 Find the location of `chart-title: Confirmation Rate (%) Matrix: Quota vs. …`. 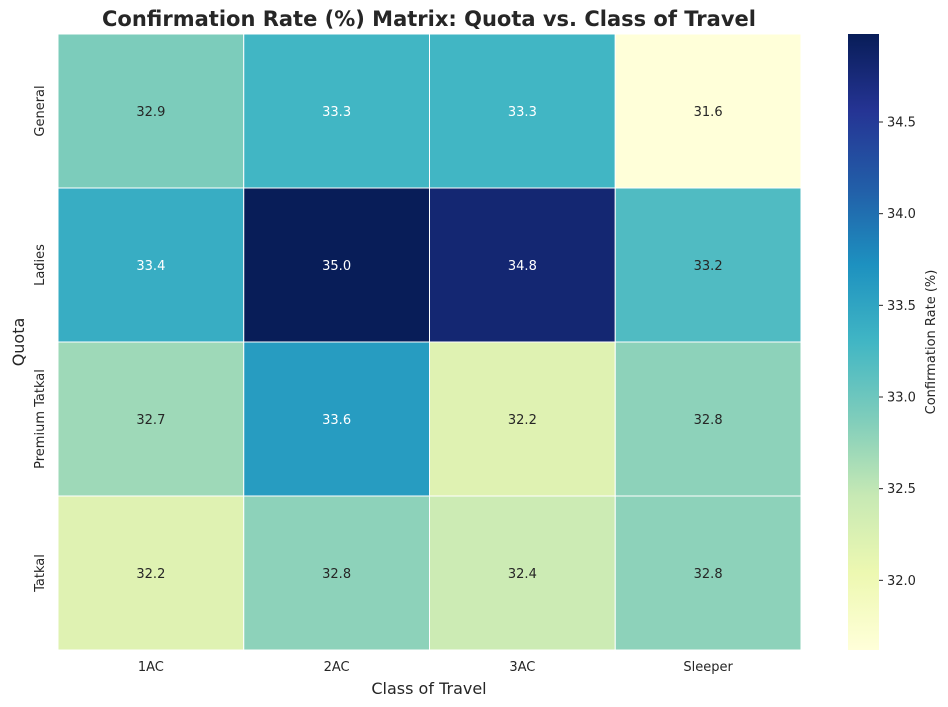

chart-title: Confirmation Rate (%) Matrix: Quota vs. … is located at coordinates (429, 19).